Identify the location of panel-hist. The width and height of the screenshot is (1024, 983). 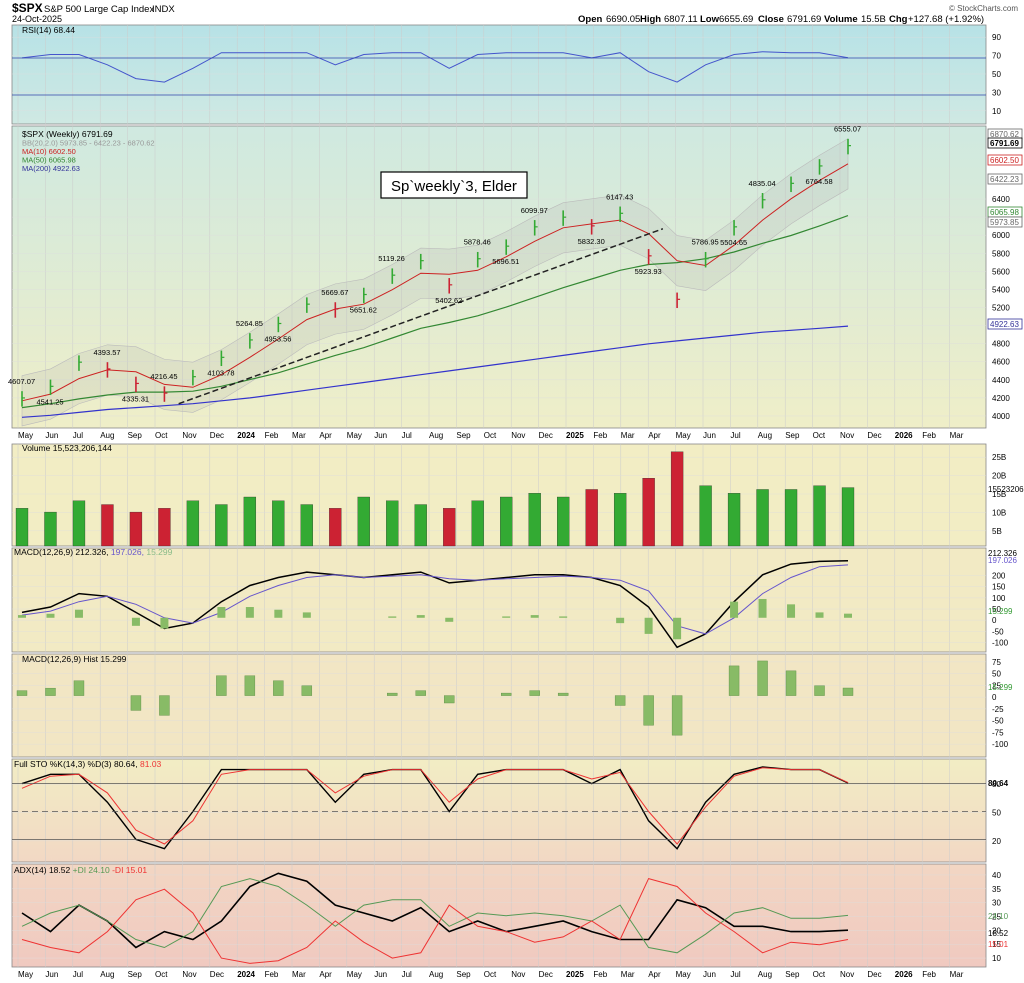
(499, 705).